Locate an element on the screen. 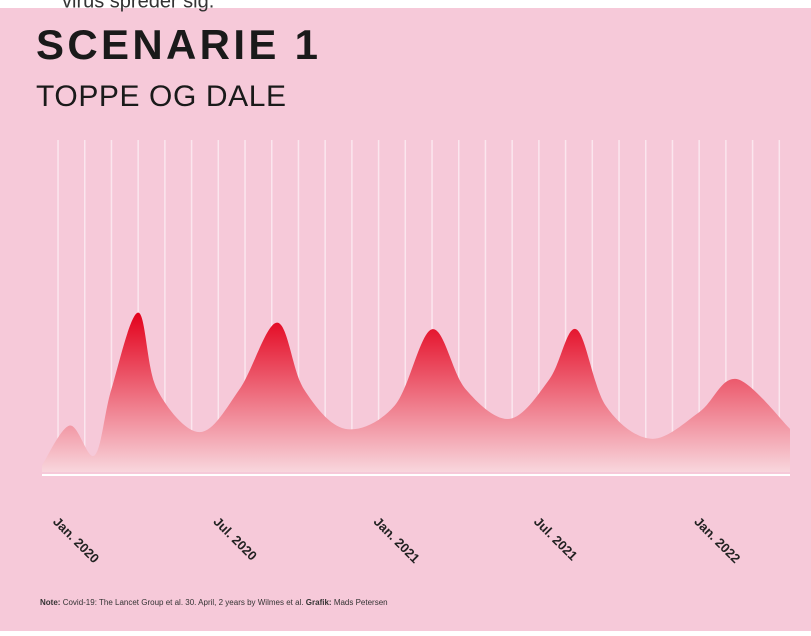  credit: Mads Petersen is located at coordinates (361, 602).